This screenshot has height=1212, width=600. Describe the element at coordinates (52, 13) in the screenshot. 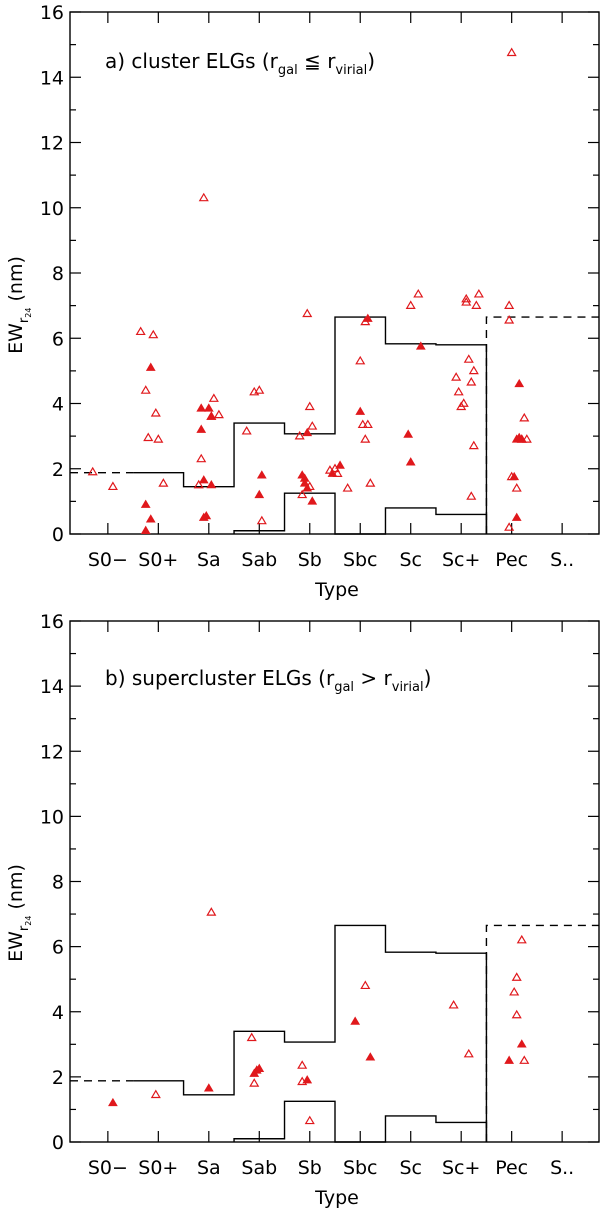

I see `y-tick-label: 16` at that location.